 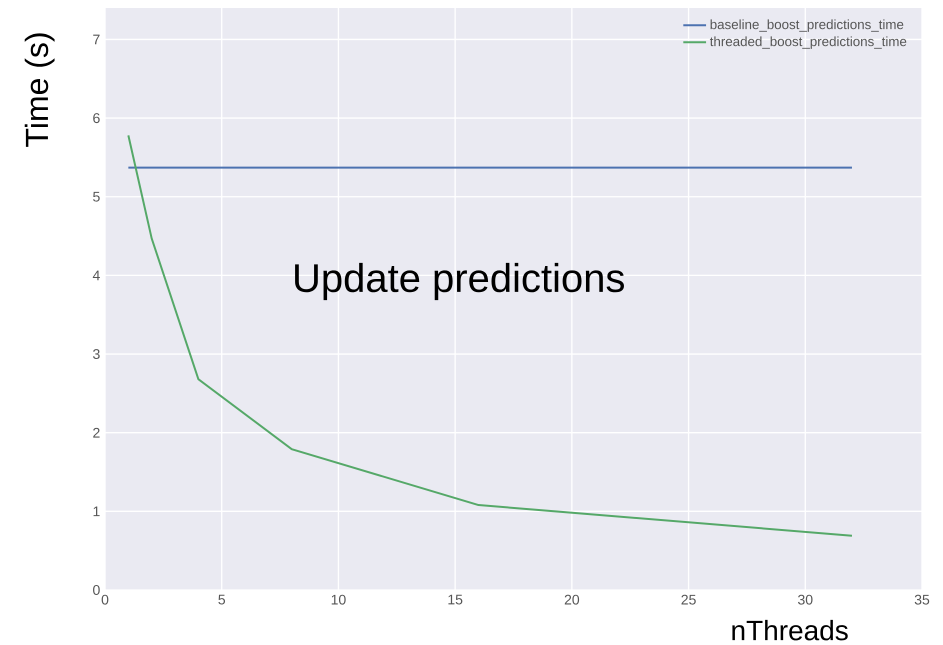 What do you see at coordinates (807, 25) in the screenshot?
I see `legend-label: baseline_boost_predictions_time` at bounding box center [807, 25].